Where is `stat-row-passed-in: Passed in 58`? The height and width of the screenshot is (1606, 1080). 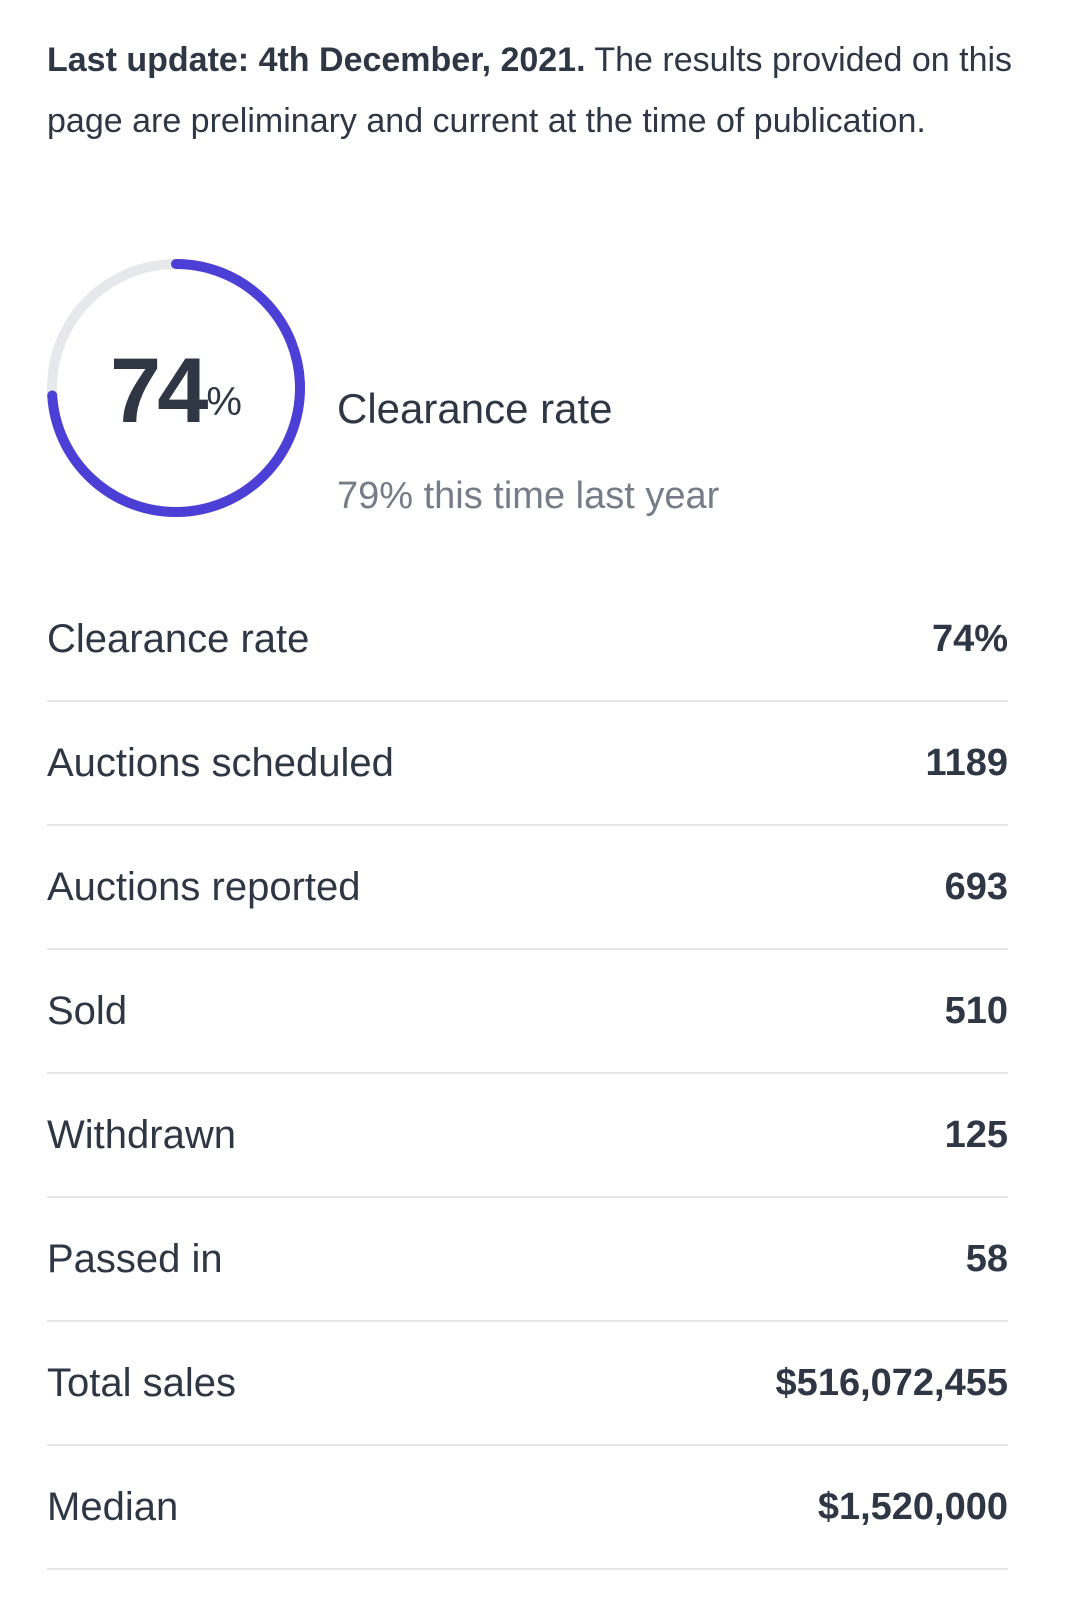 stat-row-passed-in: Passed in 58 is located at coordinates (527, 1260).